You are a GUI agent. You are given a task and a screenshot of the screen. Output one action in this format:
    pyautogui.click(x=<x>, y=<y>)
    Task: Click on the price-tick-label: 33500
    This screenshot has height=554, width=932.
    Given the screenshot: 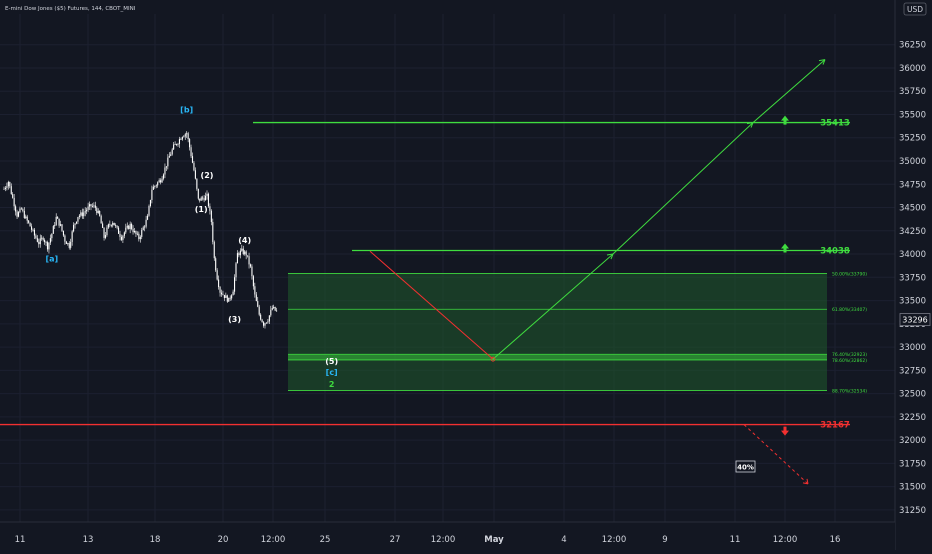 What is the action you would take?
    pyautogui.click(x=912, y=302)
    